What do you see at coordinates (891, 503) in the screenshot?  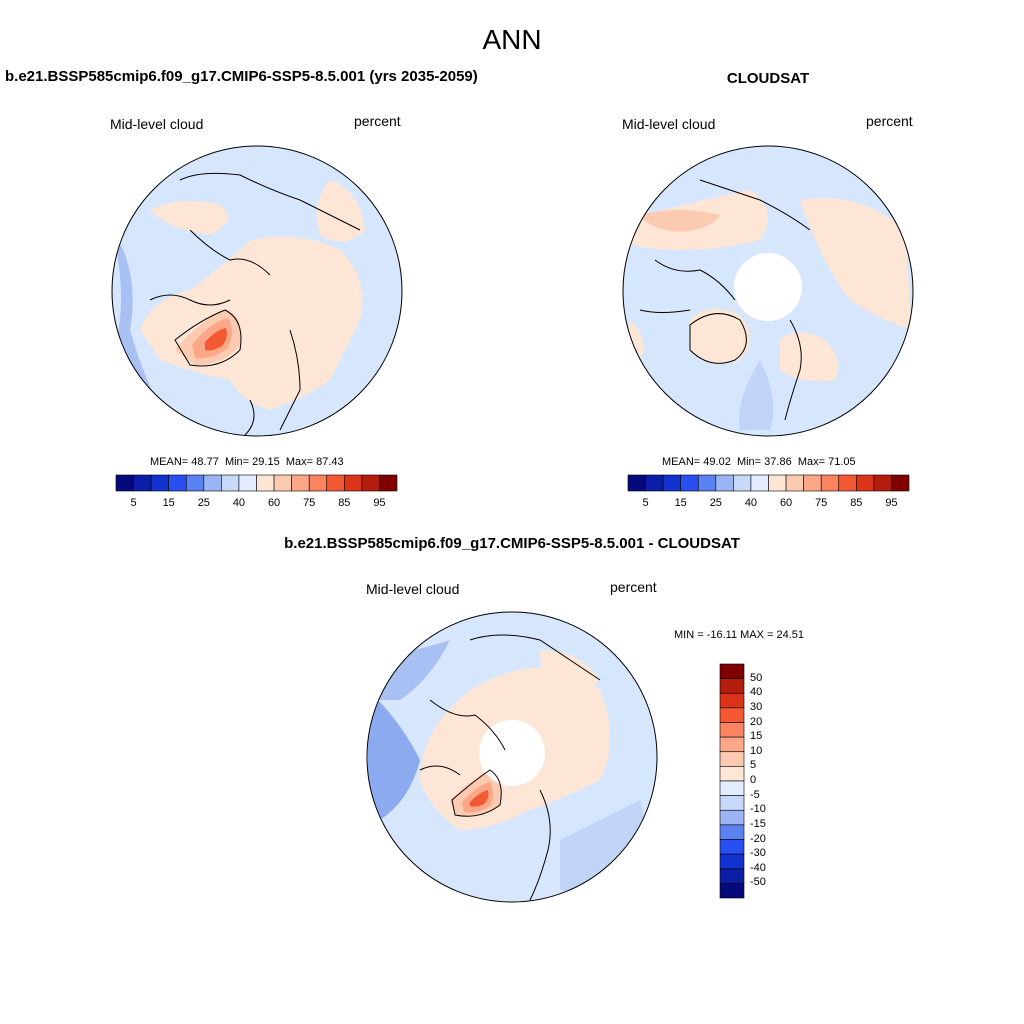 I see `obs-colorbar-tick-label: 95` at bounding box center [891, 503].